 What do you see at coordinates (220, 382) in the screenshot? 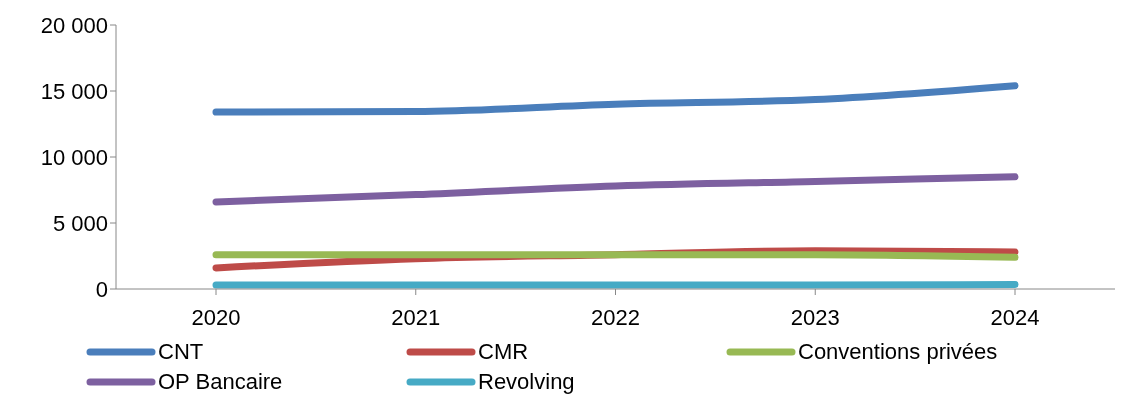
I see `legend-label: OP Bancaire` at bounding box center [220, 382].